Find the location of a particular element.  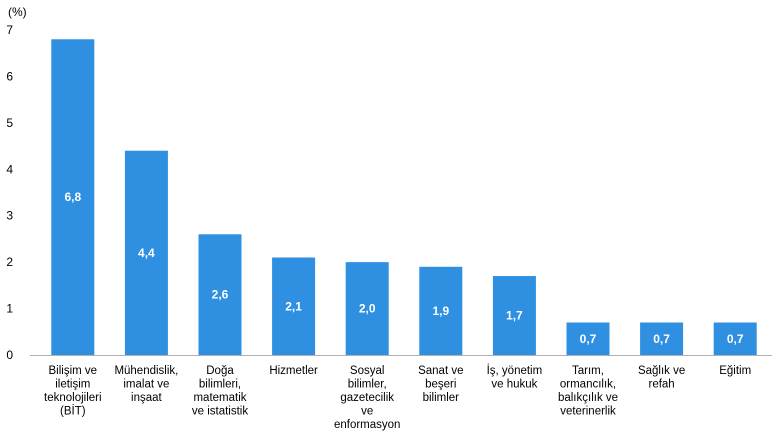

y-tick-label: 4 is located at coordinates (9, 169).